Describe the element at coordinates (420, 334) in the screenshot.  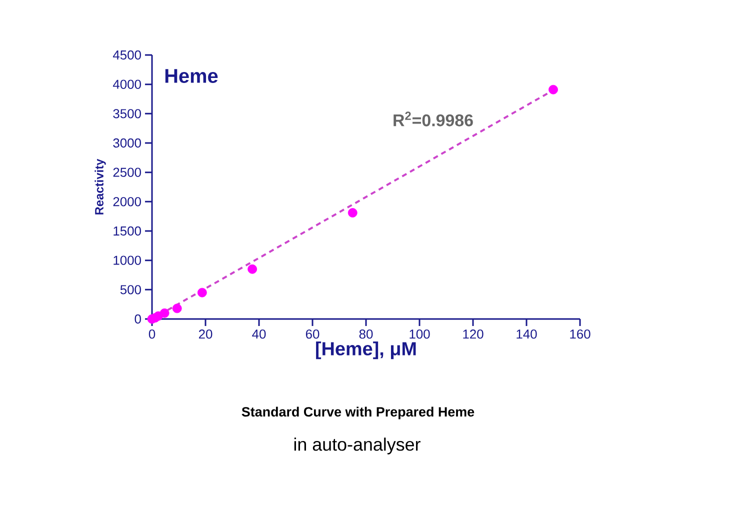
I see `x-tick-label: 100` at that location.